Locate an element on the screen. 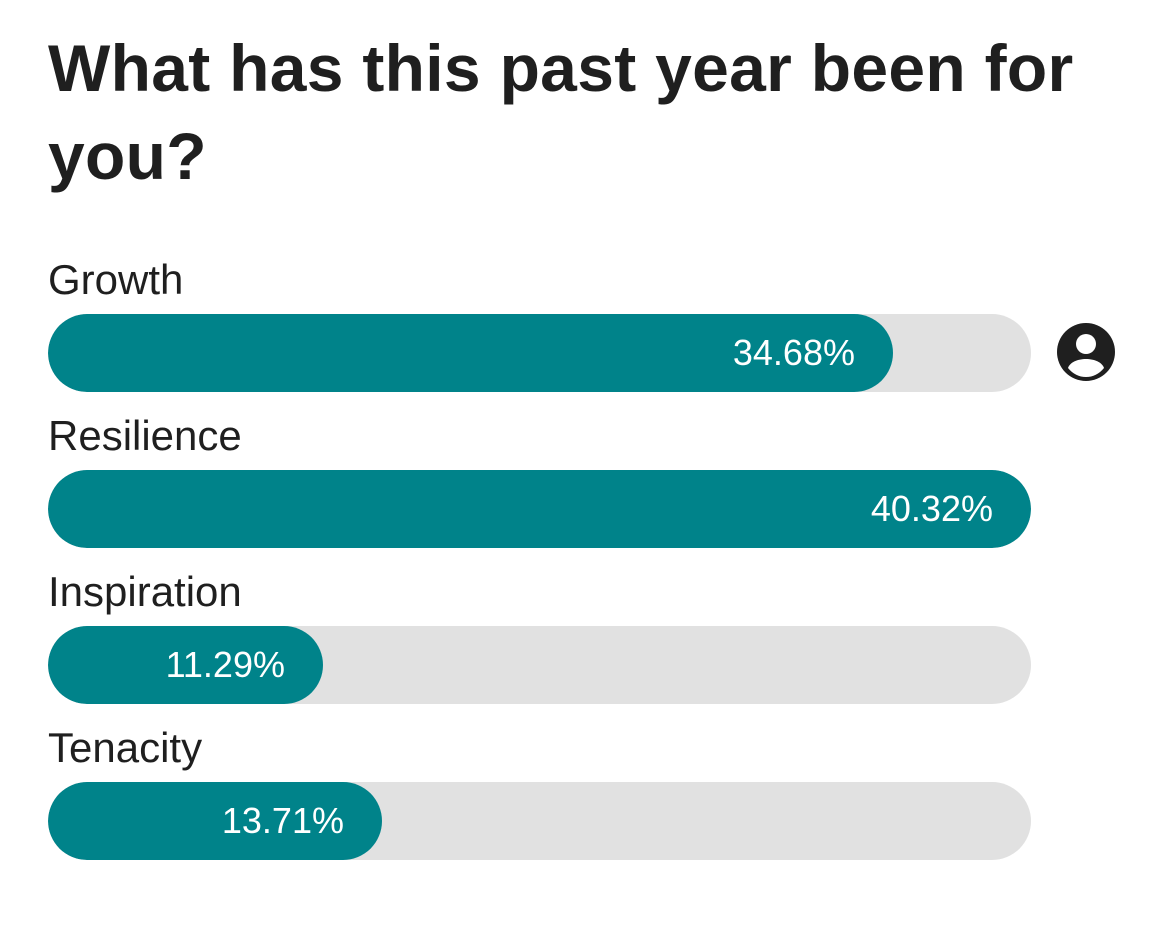  option-percent: 40.32% is located at coordinates (931, 508).